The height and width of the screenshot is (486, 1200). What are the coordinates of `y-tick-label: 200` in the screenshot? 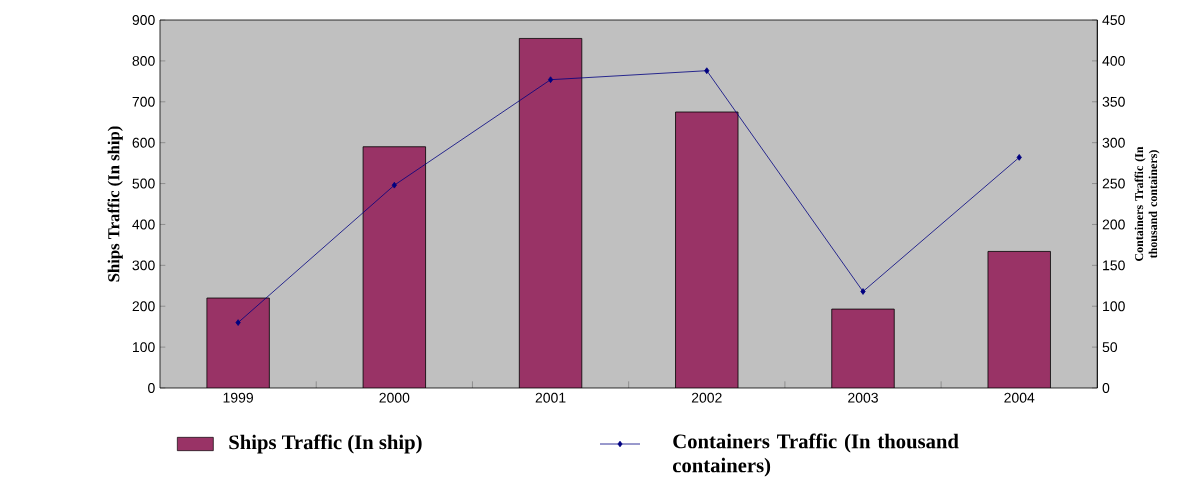 It's located at (143, 306).